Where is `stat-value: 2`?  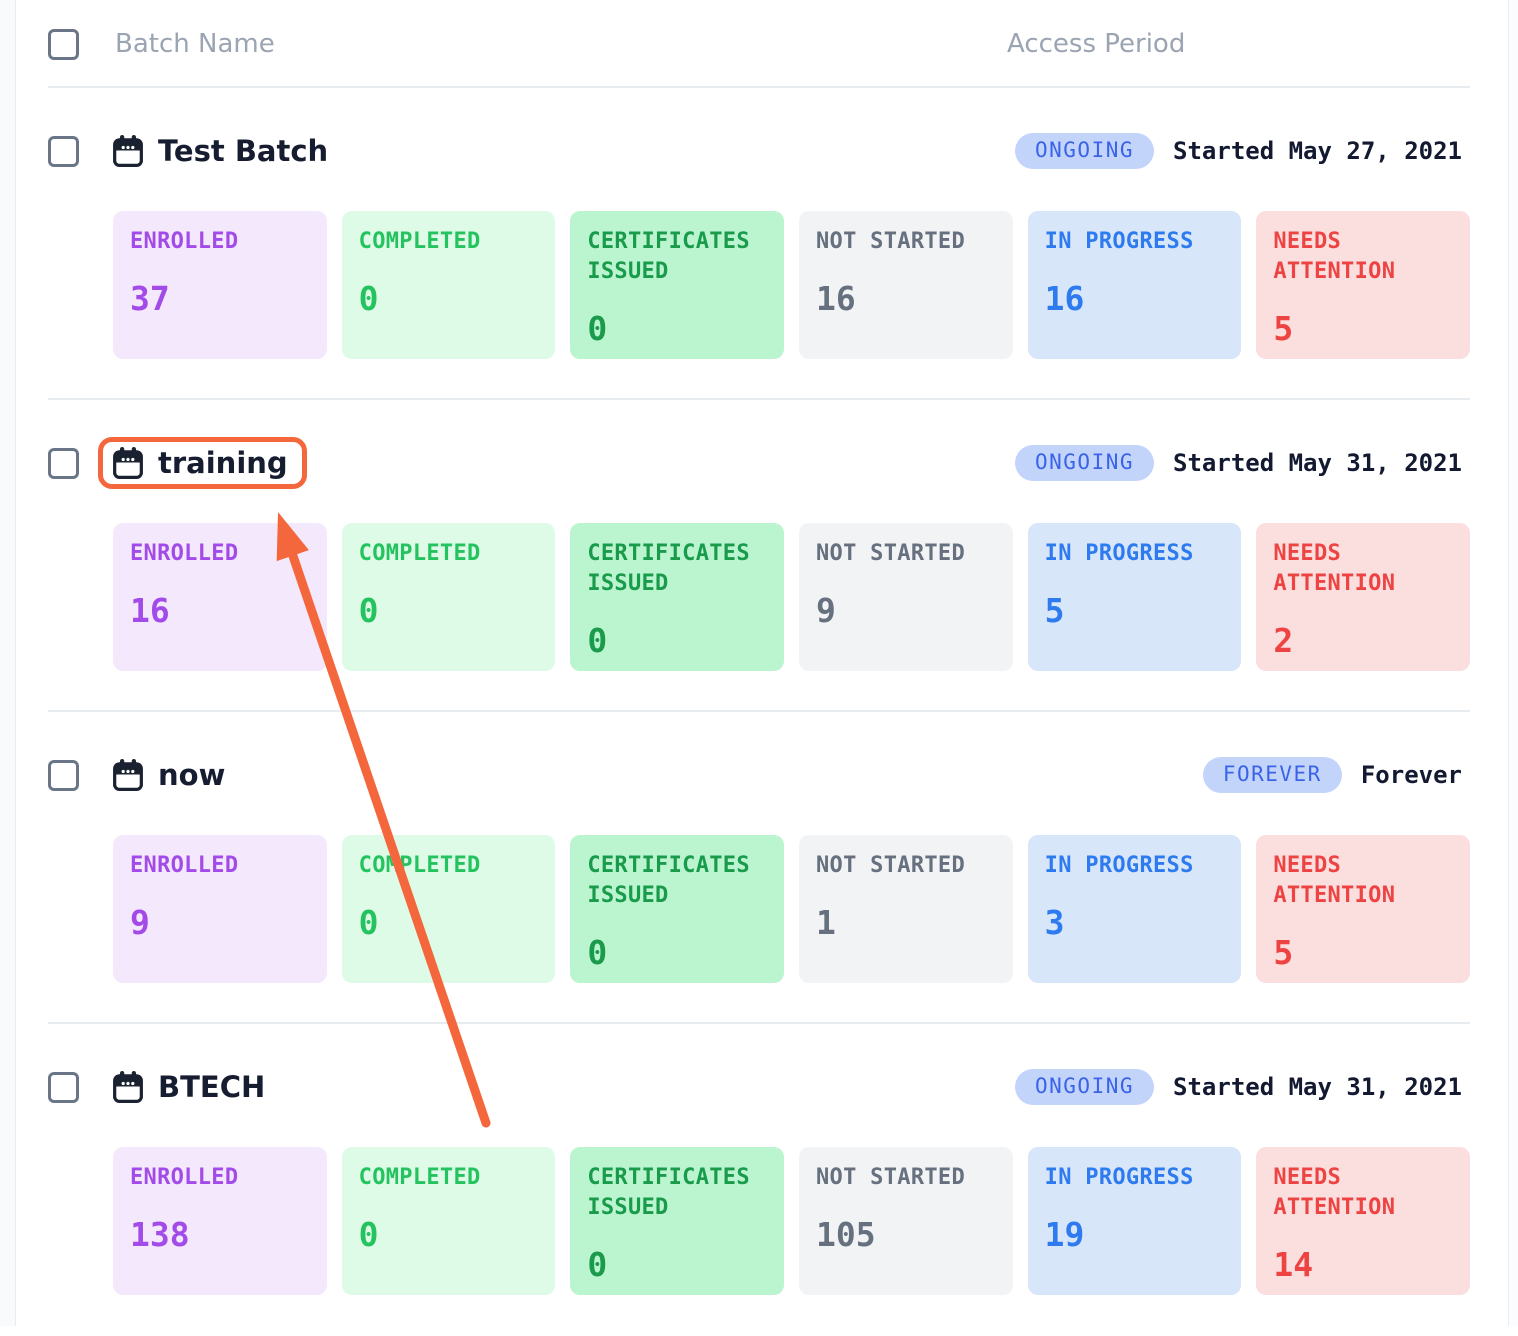
stat-value: 2 is located at coordinates (1283, 640).